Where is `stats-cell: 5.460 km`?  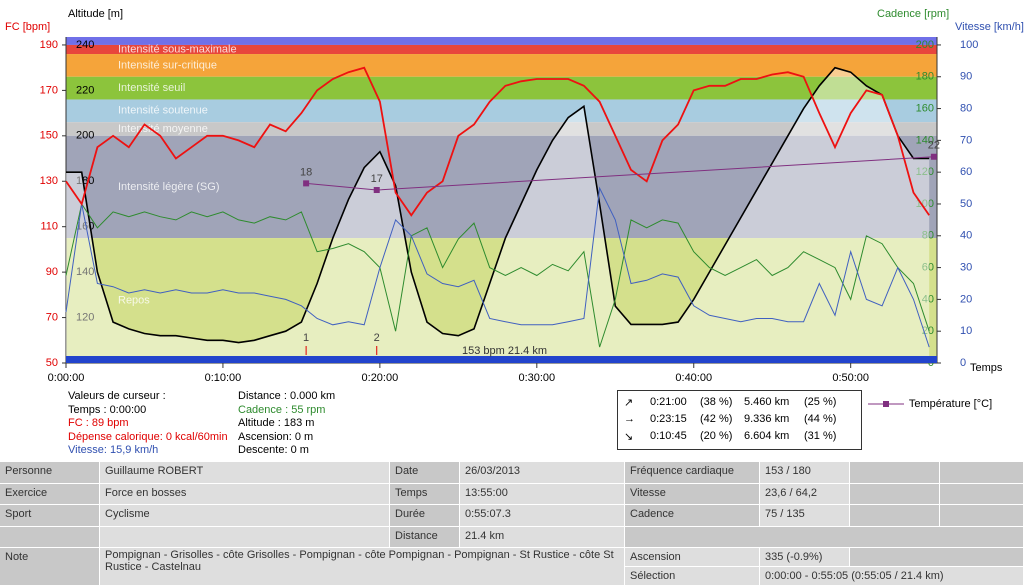 stats-cell: 5.460 km is located at coordinates (767, 402).